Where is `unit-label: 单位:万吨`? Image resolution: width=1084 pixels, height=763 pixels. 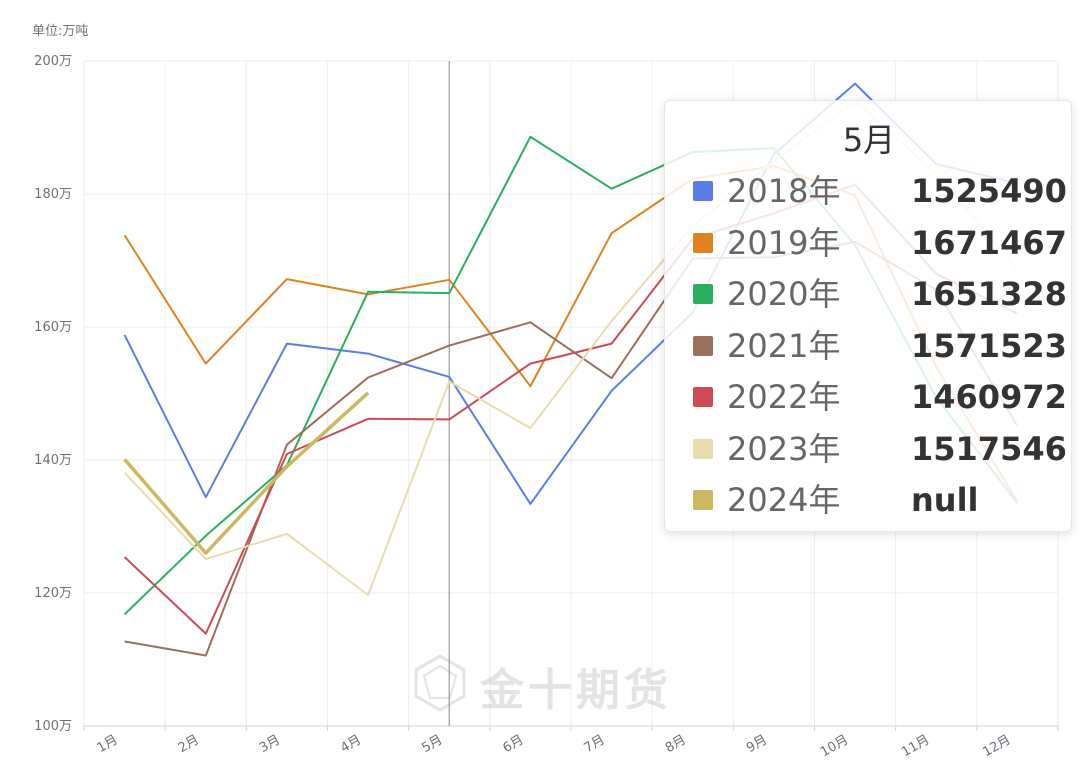
unit-label: 单位:万吨 is located at coordinates (60, 31).